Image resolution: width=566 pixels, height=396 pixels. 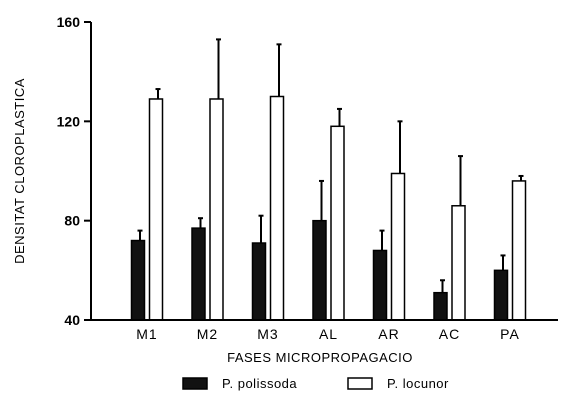 I want to click on legend-swatch-p-locunor, so click(x=360, y=383).